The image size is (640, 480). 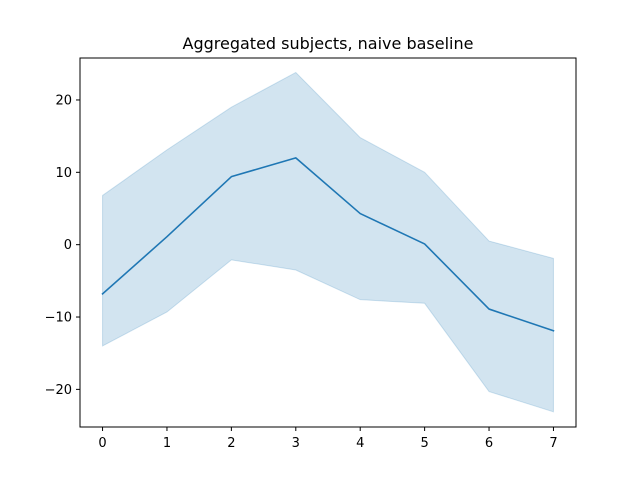 What do you see at coordinates (58, 318) in the screenshot?
I see `y-tick-label: −10` at bounding box center [58, 318].